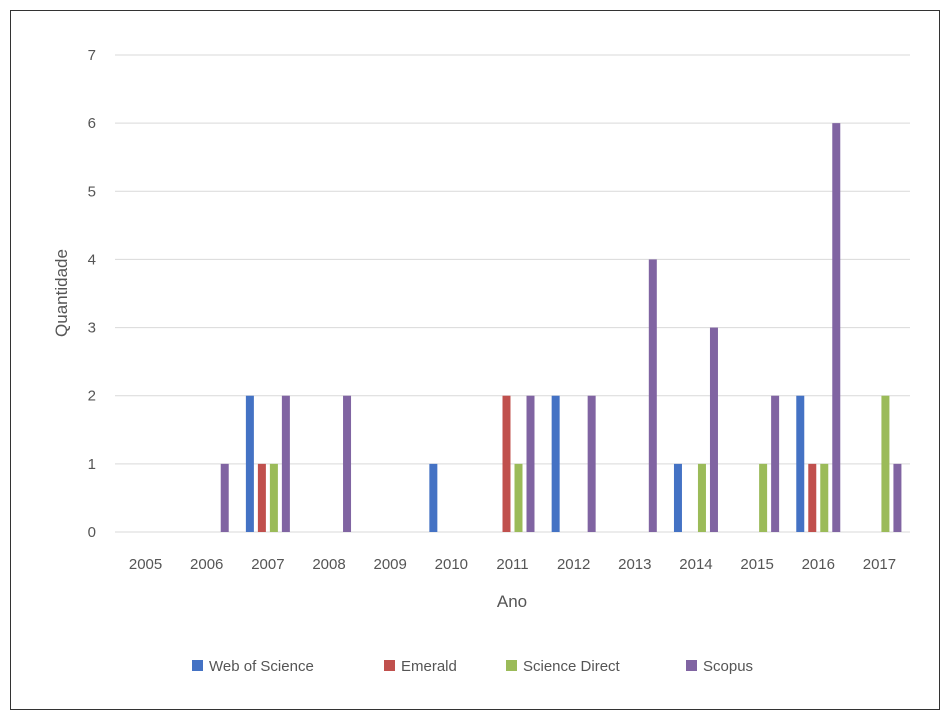 Image resolution: width=952 pixels, height=711 pixels. Describe the element at coordinates (652, 395) in the screenshot. I see `bar-scopus-2013` at that location.